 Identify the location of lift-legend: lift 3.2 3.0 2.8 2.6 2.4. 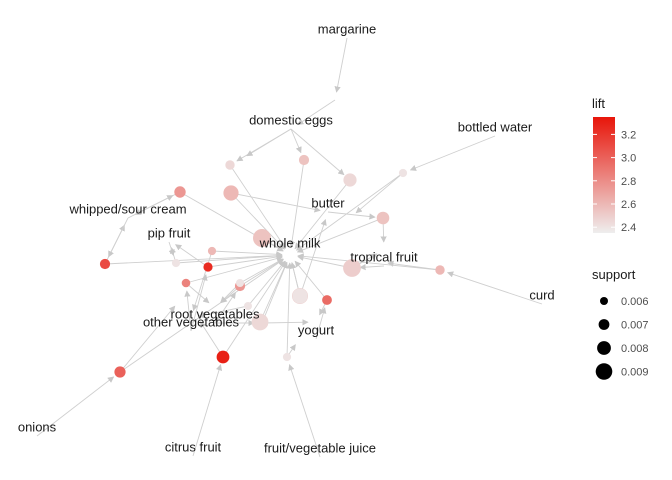
(614, 165).